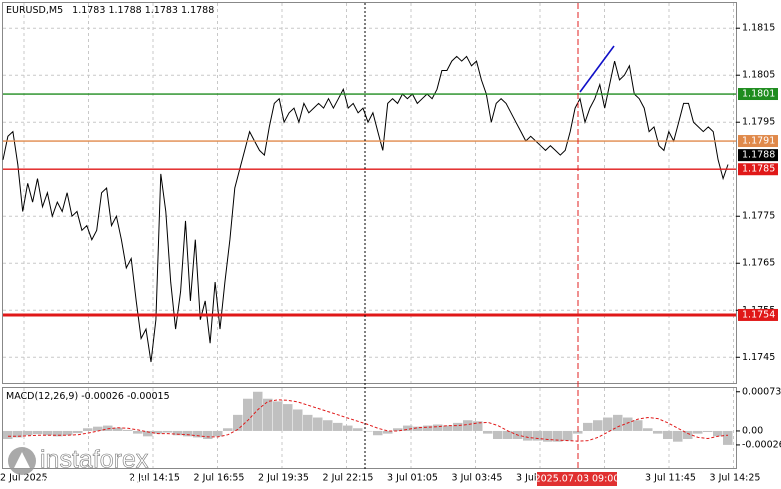  What do you see at coordinates (94, 460) in the screenshot?
I see `brand-name: instaforex` at bounding box center [94, 460].